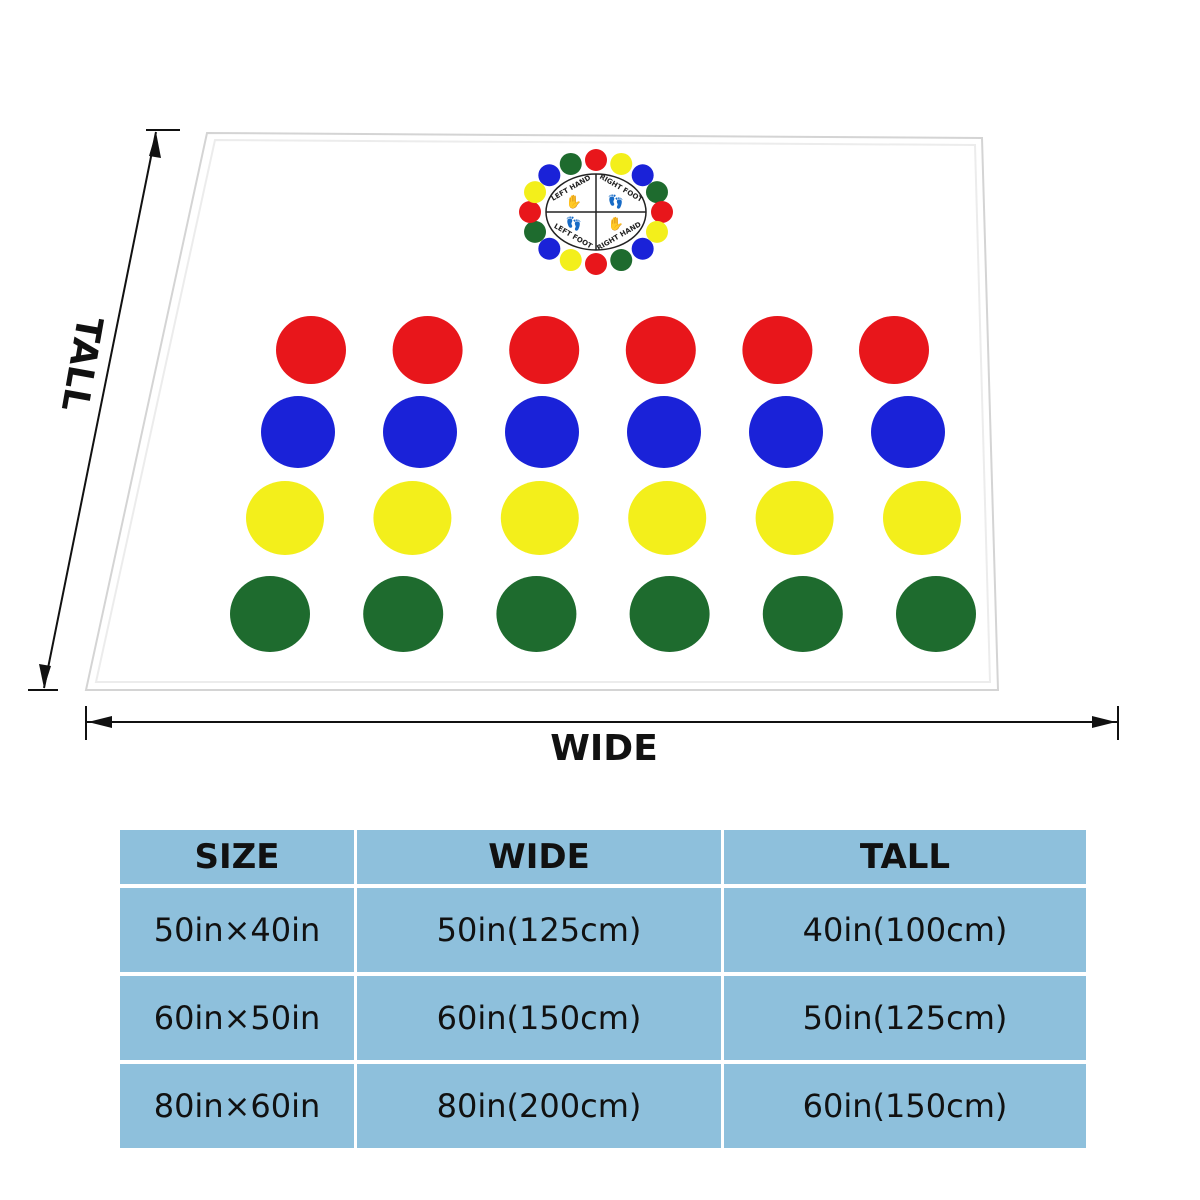 The image size is (1200, 1200). What do you see at coordinates (604, 748) in the screenshot?
I see `wide-label: WIDE` at bounding box center [604, 748].